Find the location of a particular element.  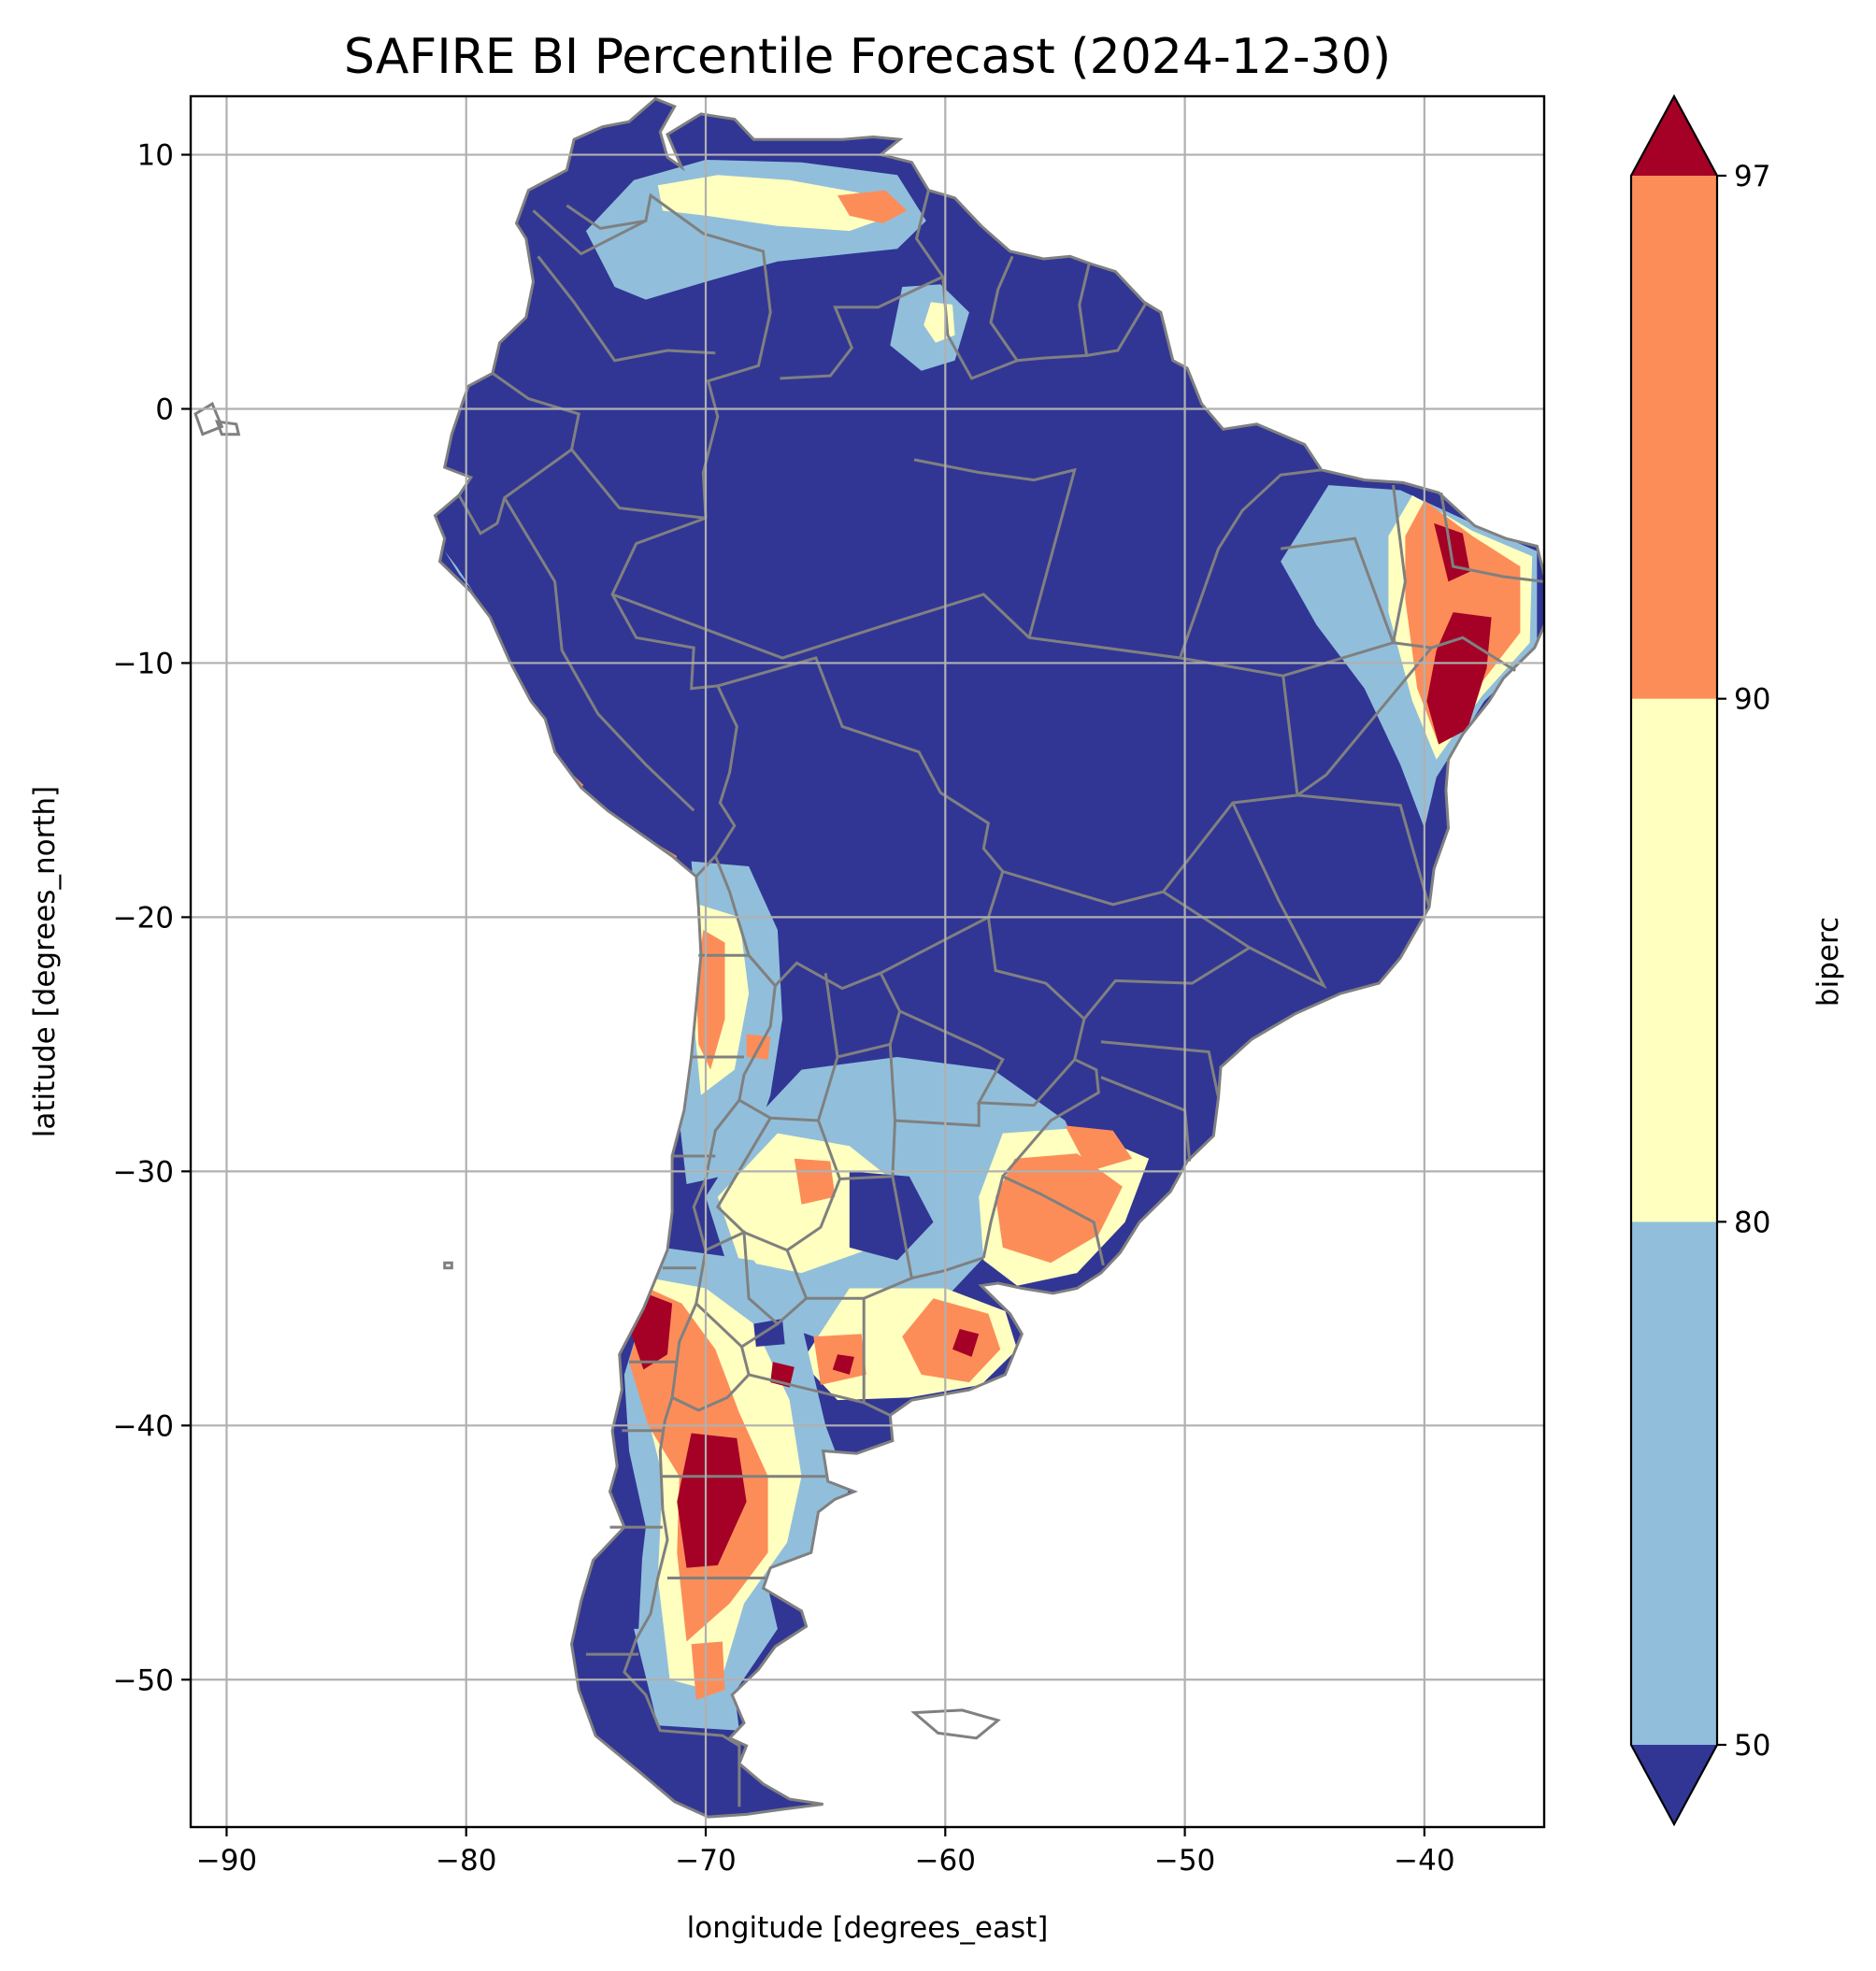

y-tick-label: −40 is located at coordinates (143, 1426).